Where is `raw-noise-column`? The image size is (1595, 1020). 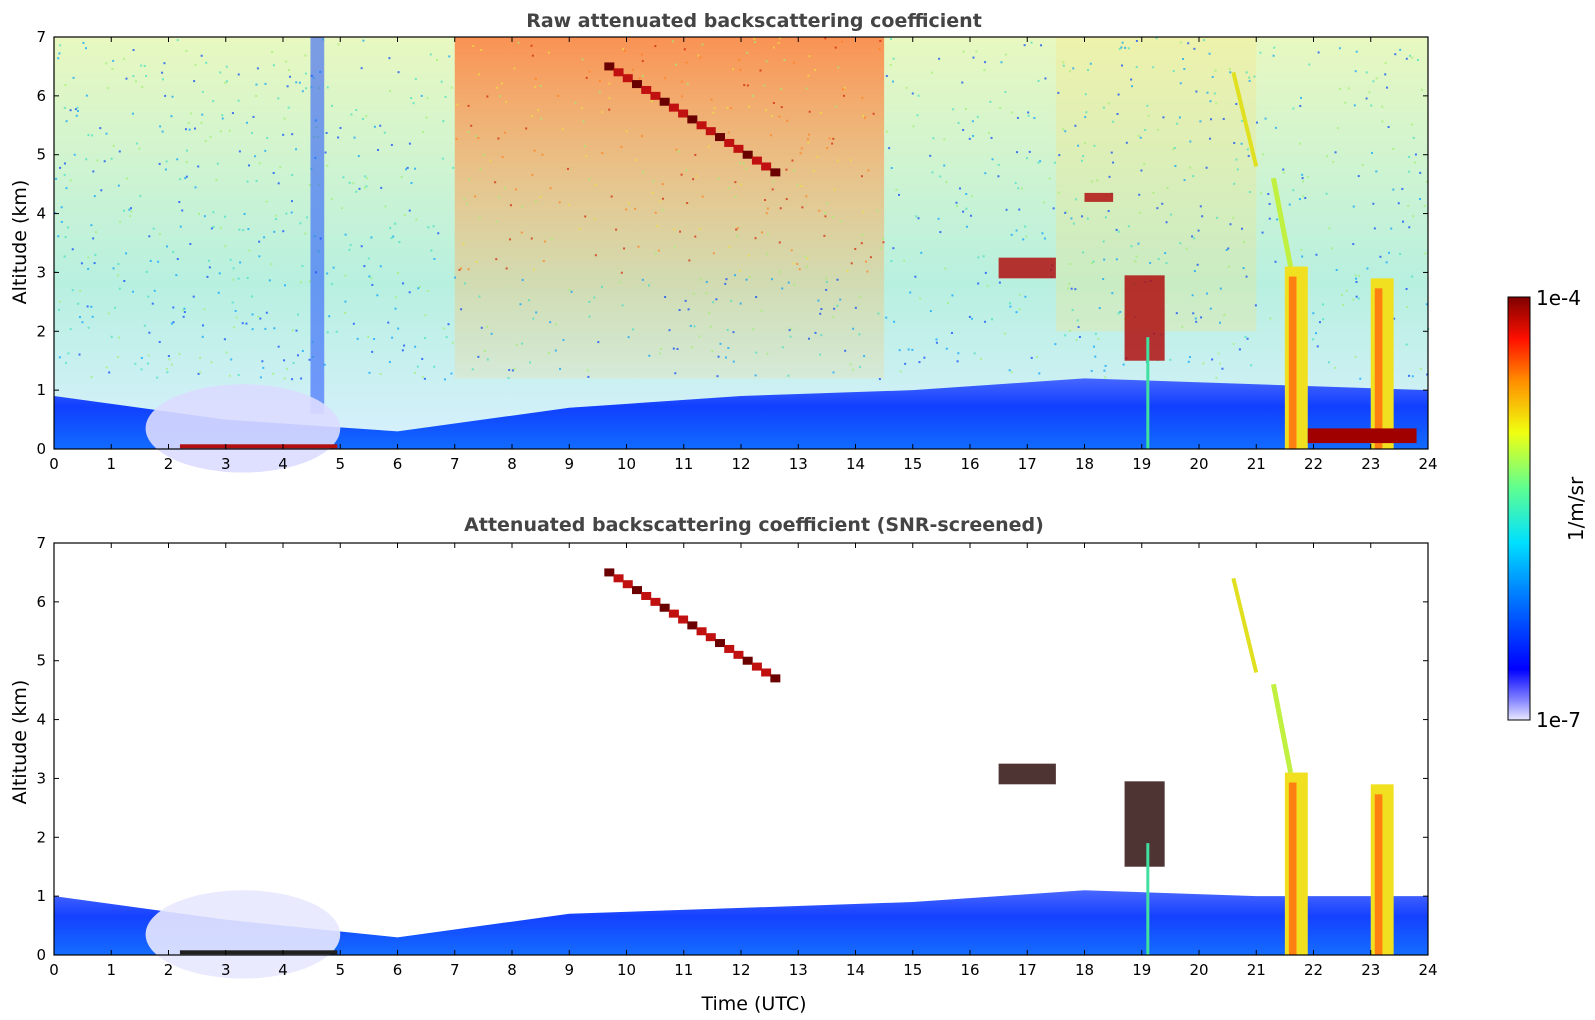 raw-noise-column is located at coordinates (317, 225).